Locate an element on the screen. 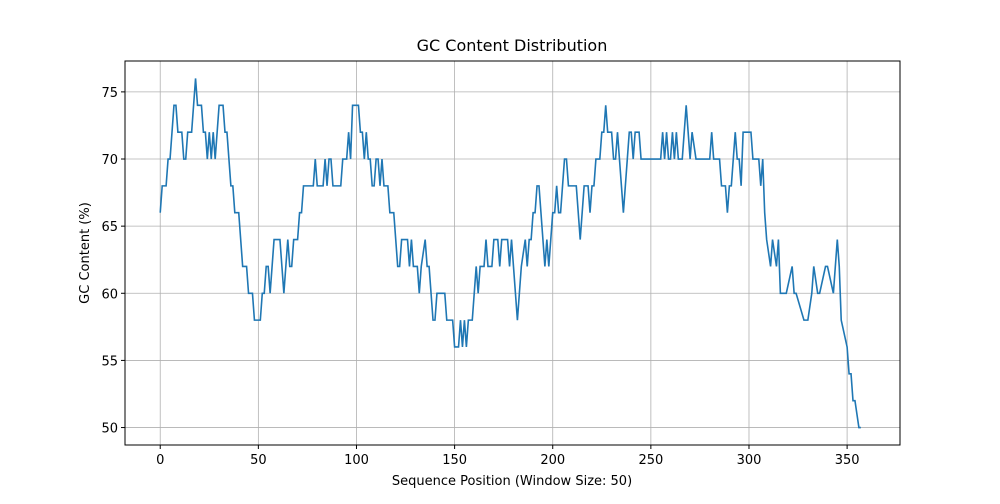 This screenshot has width=1000, height=504. x-axis-label: Sequence Position (Window Size: 50) is located at coordinates (512, 481).